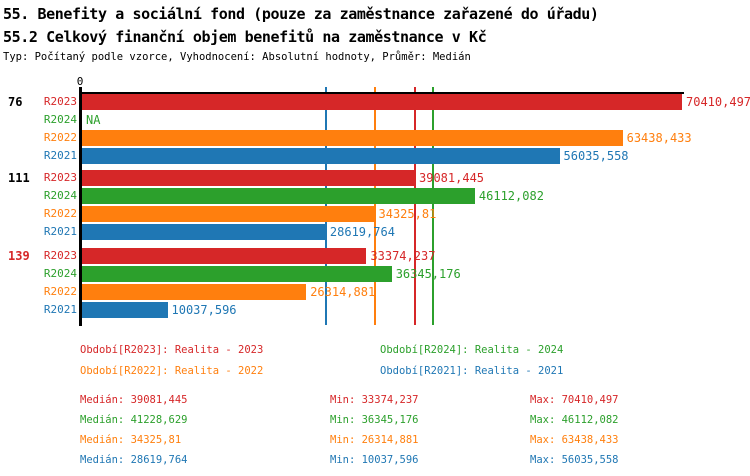  I want to click on group-label: 111, so click(19, 178).